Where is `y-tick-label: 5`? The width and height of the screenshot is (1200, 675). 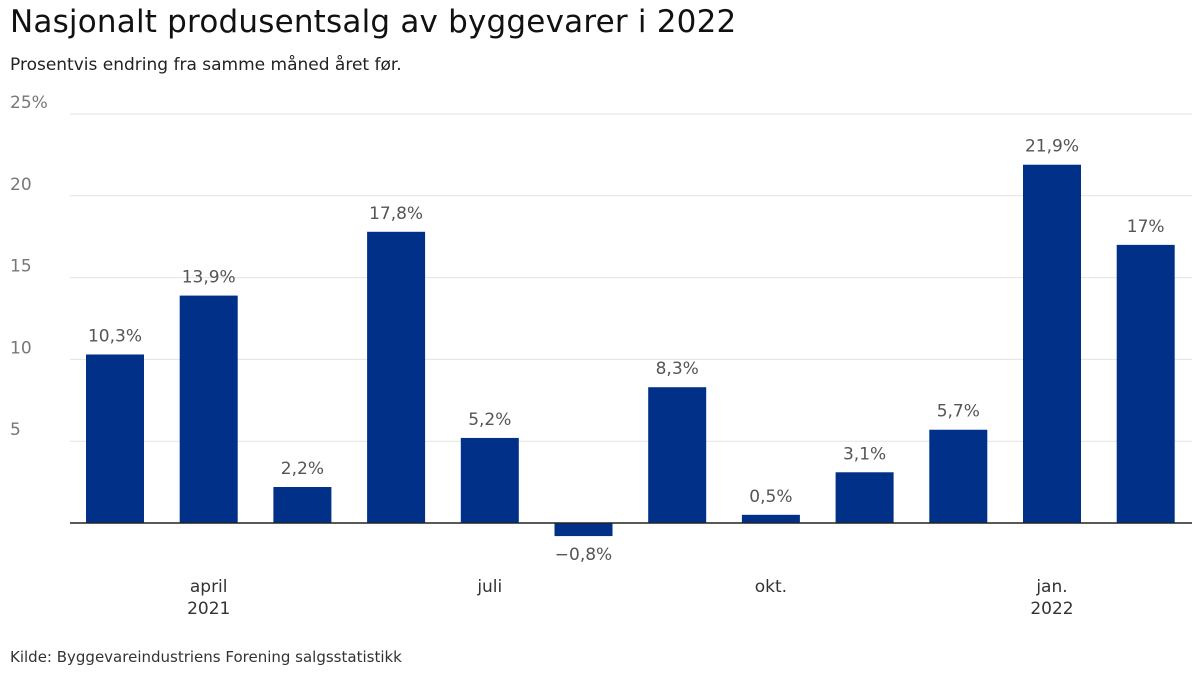
y-tick-label: 5 is located at coordinates (15, 430).